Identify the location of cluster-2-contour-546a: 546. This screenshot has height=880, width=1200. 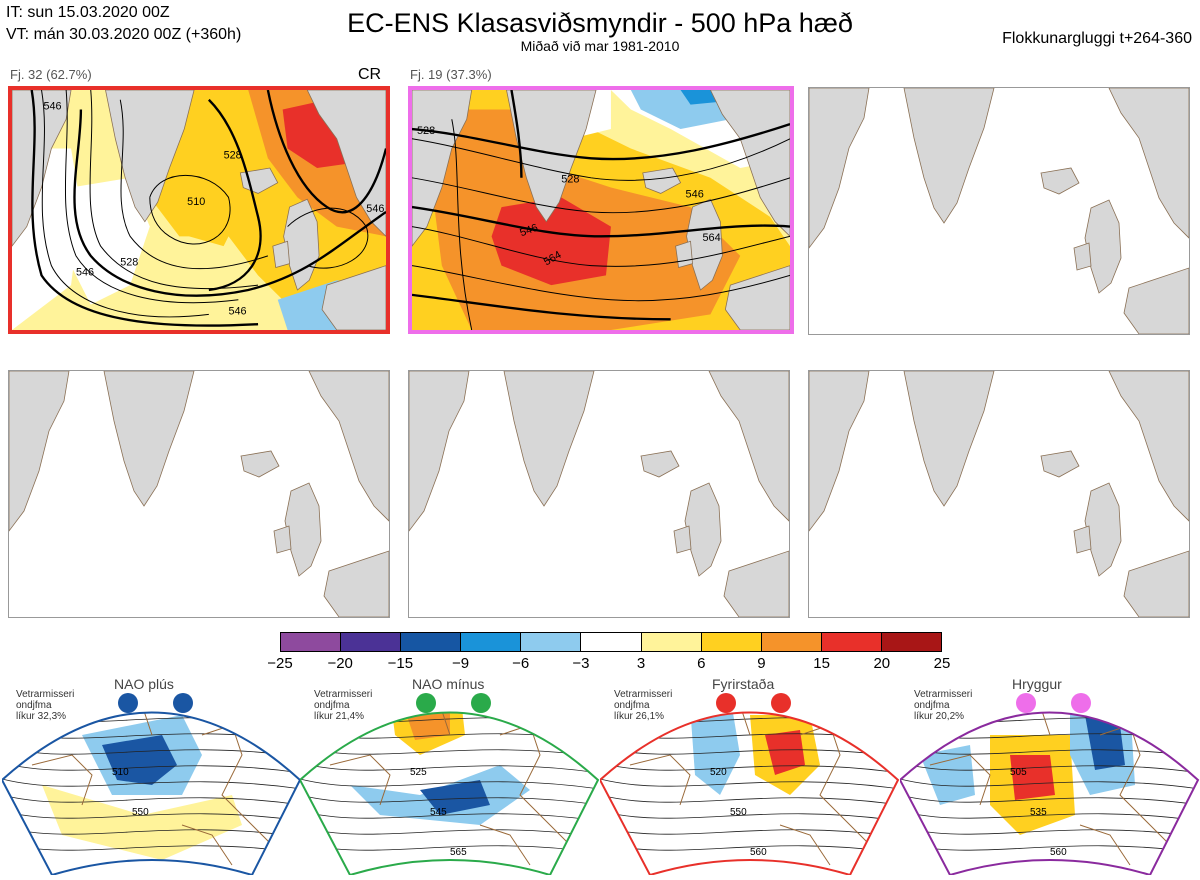
(528, 230).